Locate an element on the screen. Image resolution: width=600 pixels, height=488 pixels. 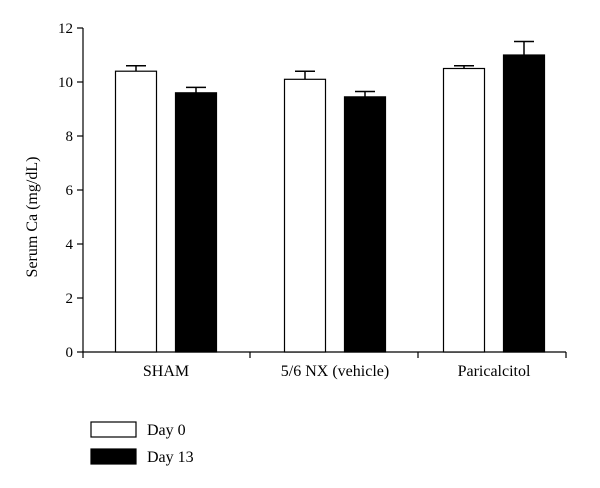
y-tick-label: 8 is located at coordinates (70, 137).